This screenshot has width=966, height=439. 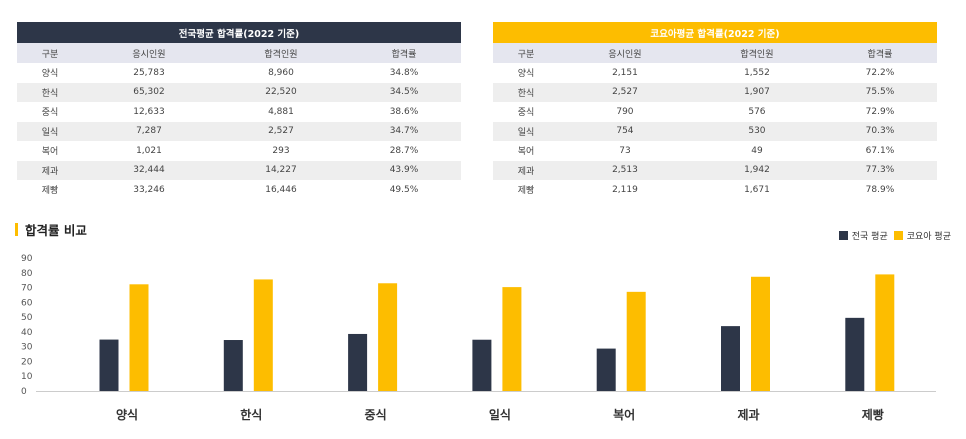 I want to click on cell-passed: 14,227, so click(x=280, y=170).